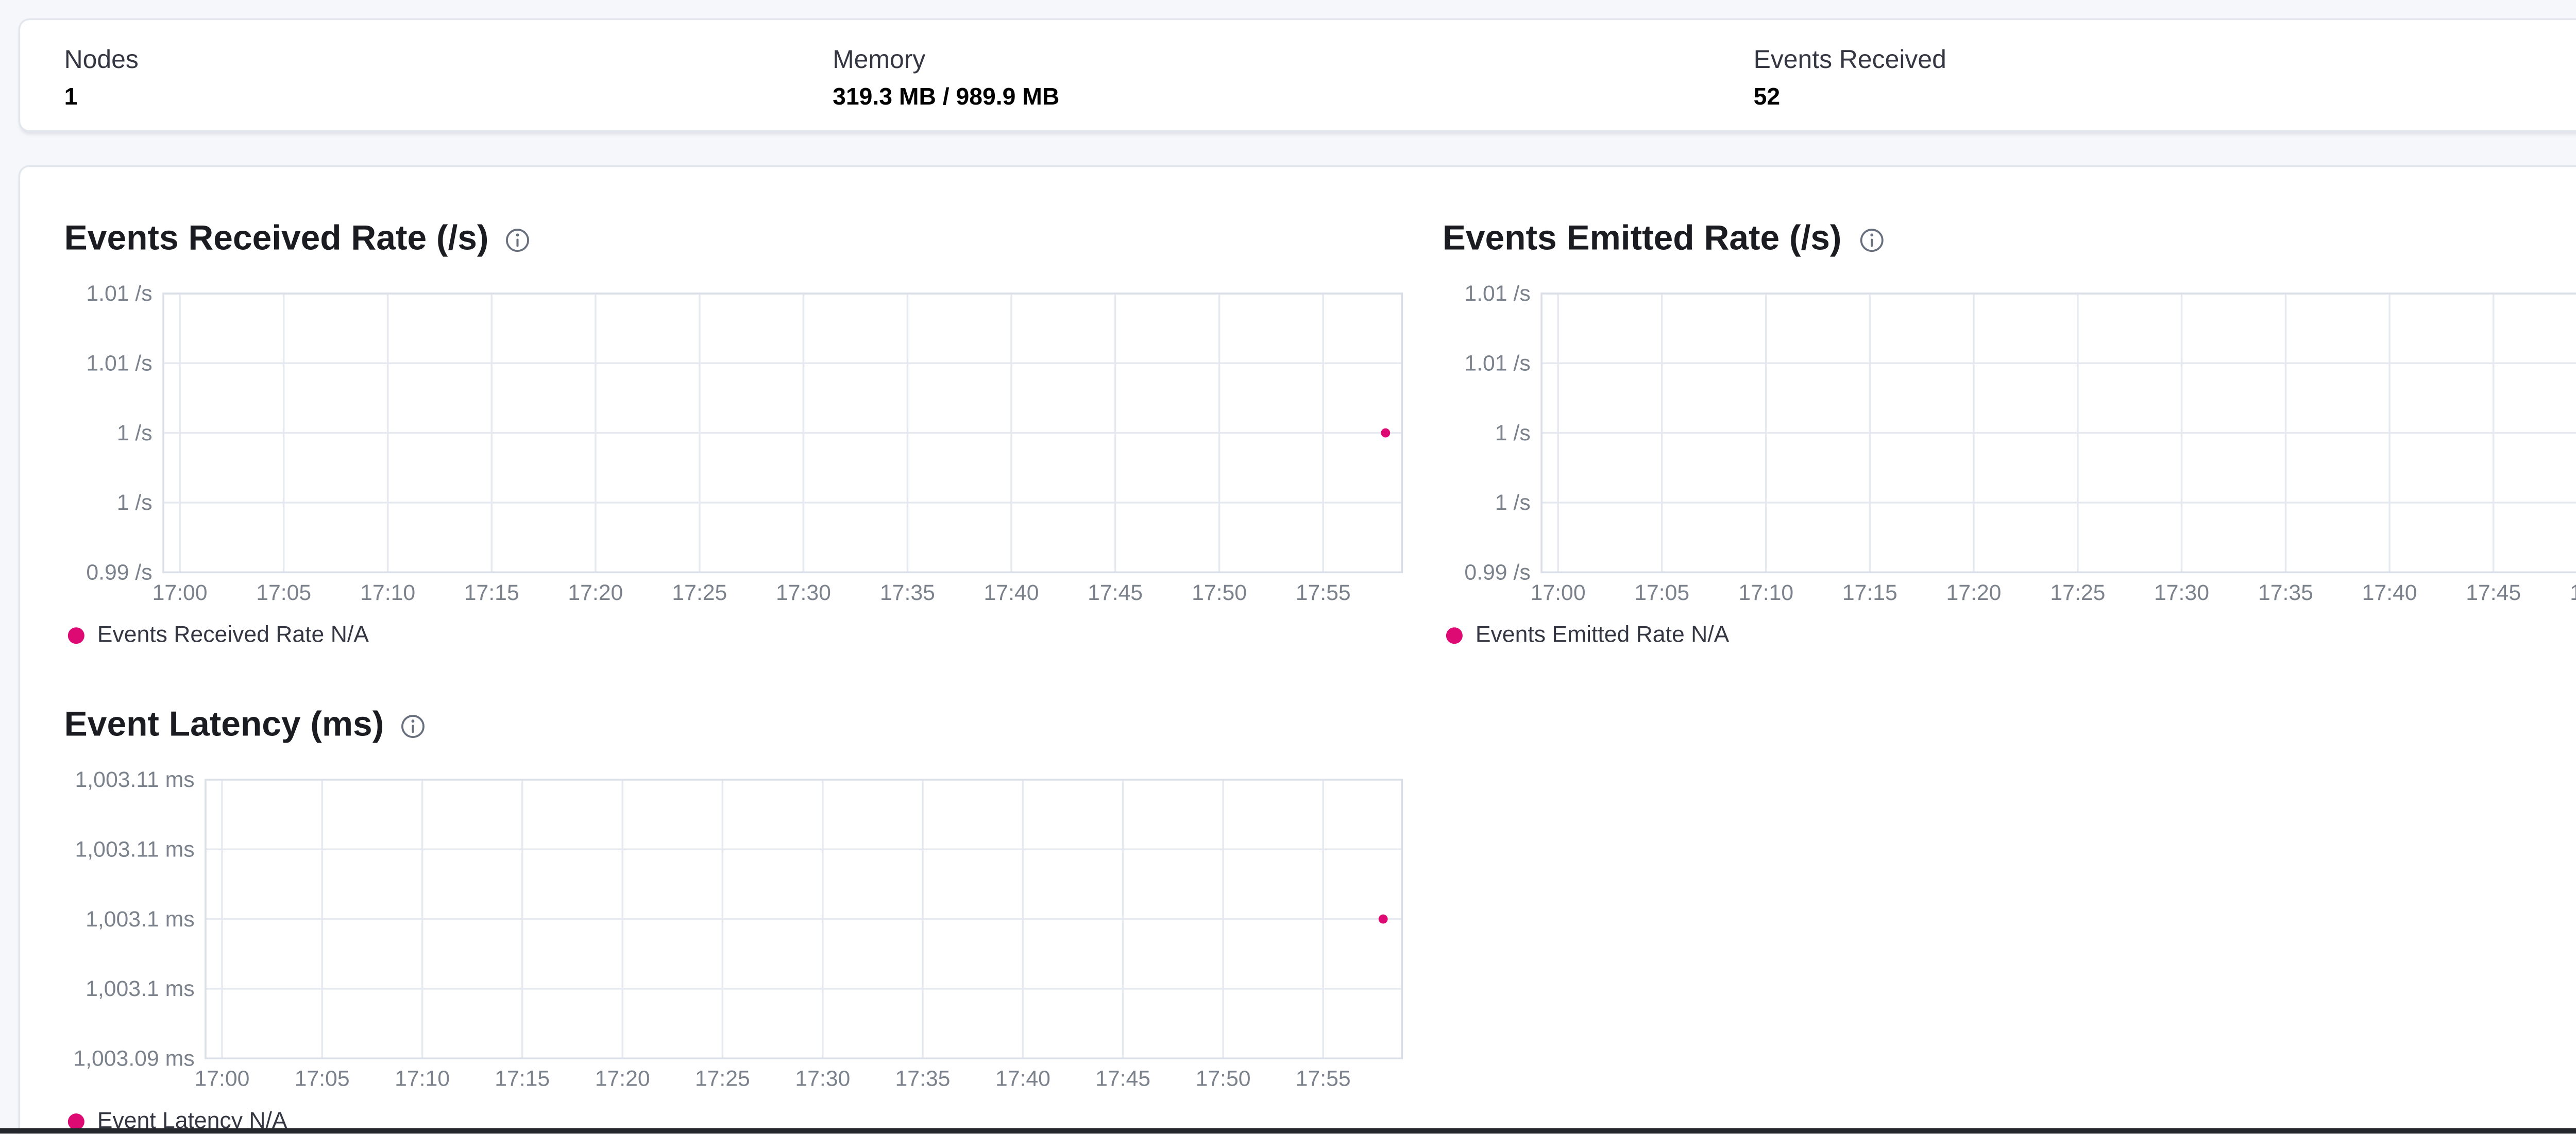  I want to click on summary-stat-nodes: Nodes 1, so click(101, 78).